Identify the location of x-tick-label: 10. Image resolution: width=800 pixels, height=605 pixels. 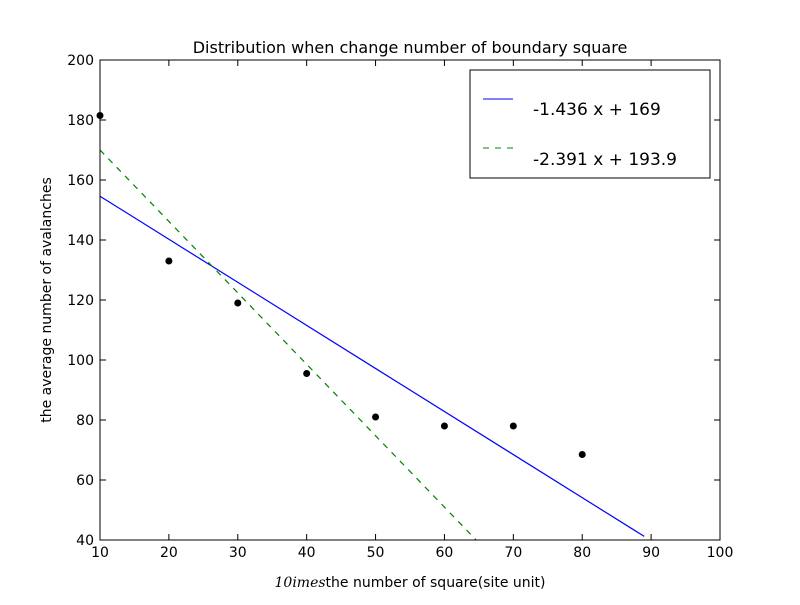
(100, 553).